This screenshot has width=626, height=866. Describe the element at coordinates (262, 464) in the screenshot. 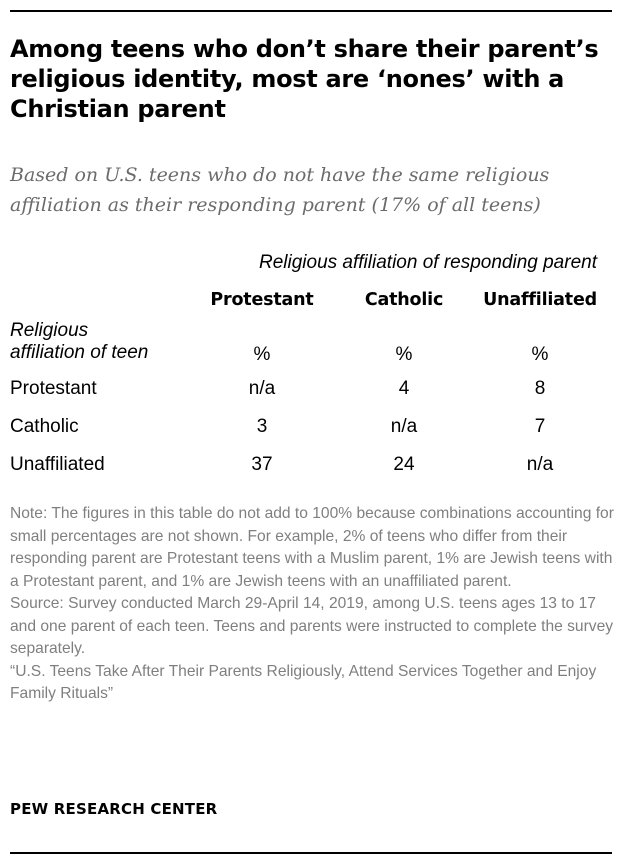

I see `table-cell: 37` at that location.